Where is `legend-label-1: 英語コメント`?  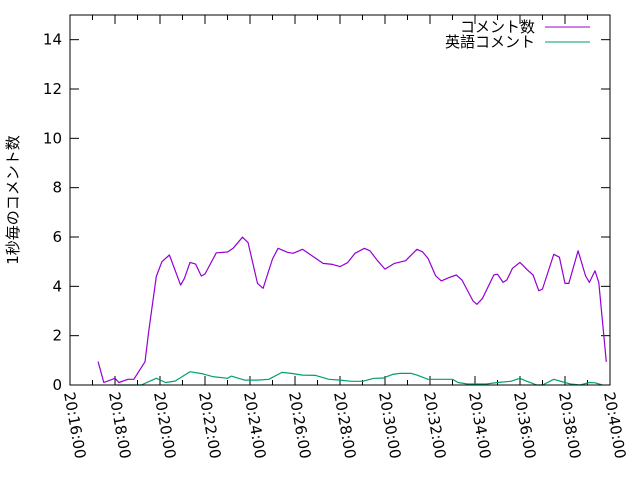
legend-label-1: 英語コメント is located at coordinates (490, 42).